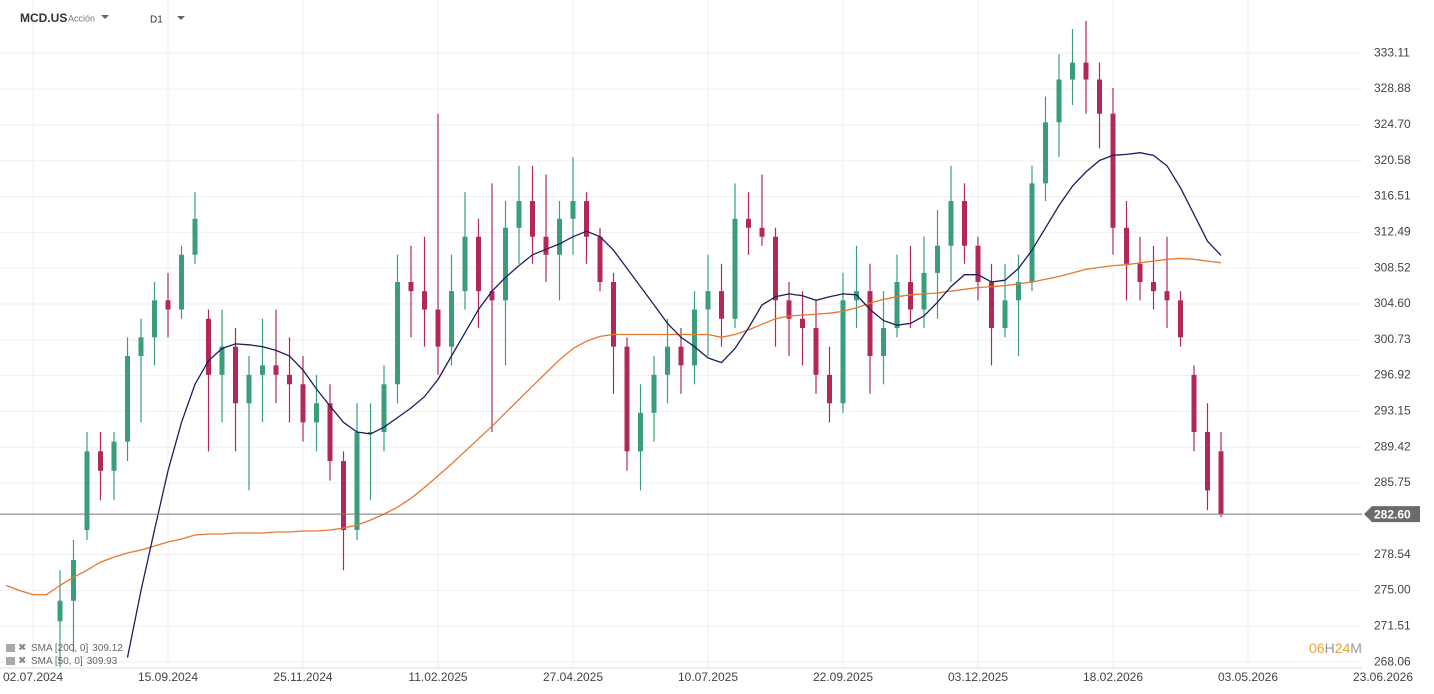 Image resolution: width=1434 pixels, height=694 pixels. Describe the element at coordinates (1392, 375) in the screenshot. I see `y-tick-label: 296.92` at that location.